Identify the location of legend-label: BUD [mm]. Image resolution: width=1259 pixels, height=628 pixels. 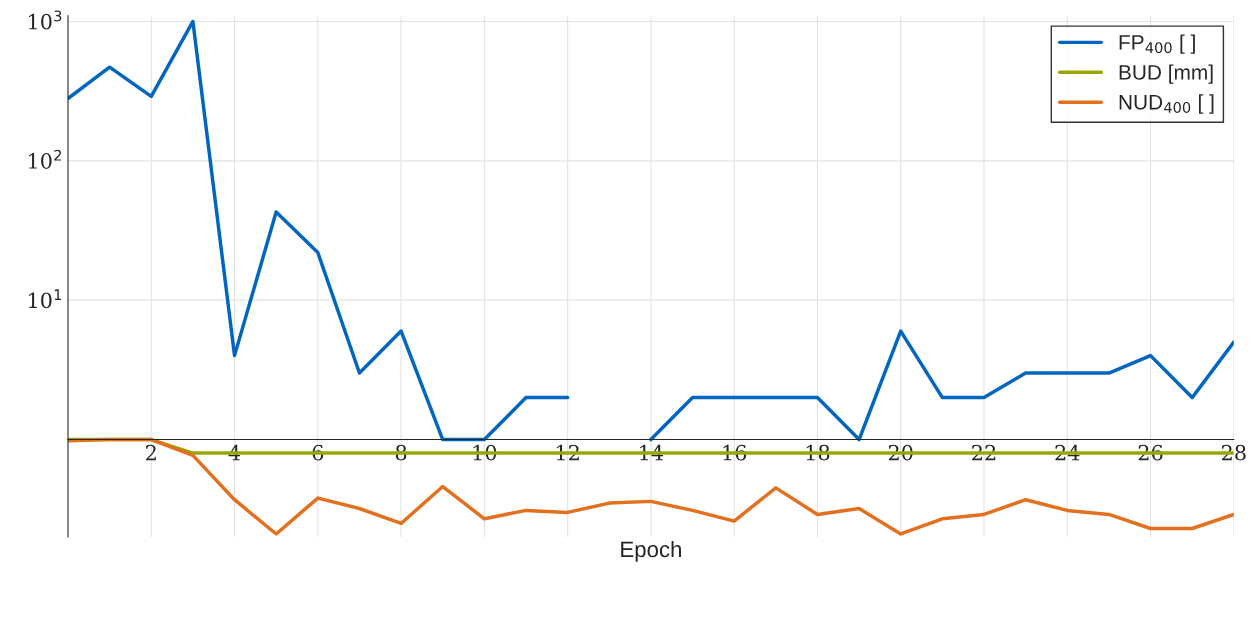
(1166, 74).